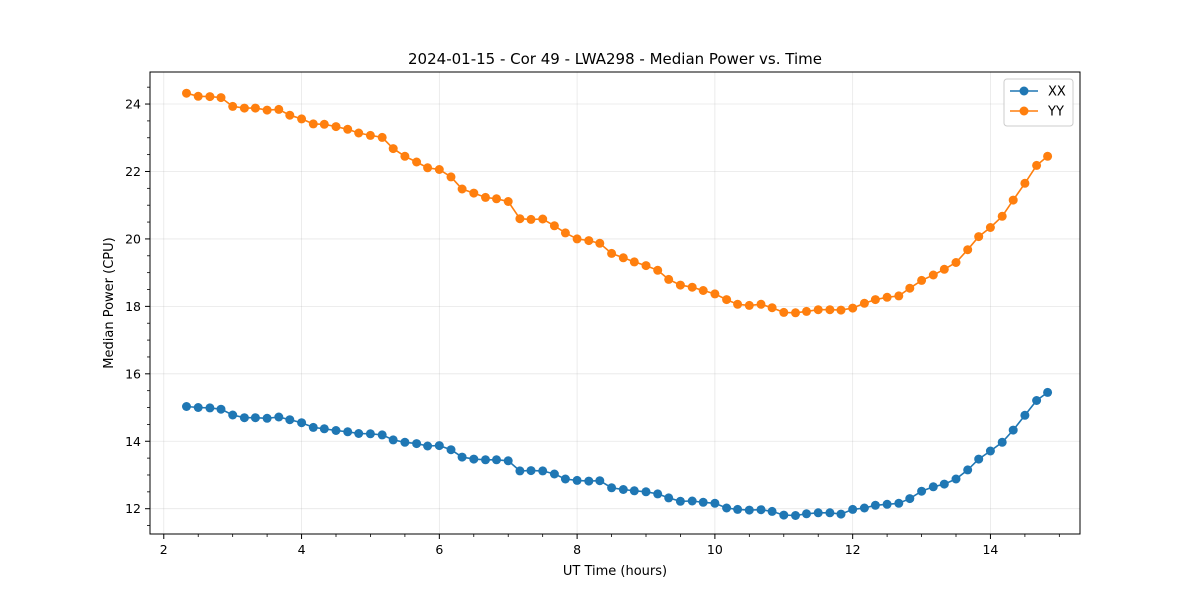 The image size is (1200, 600). I want to click on x-tick-label: 2, so click(164, 549).